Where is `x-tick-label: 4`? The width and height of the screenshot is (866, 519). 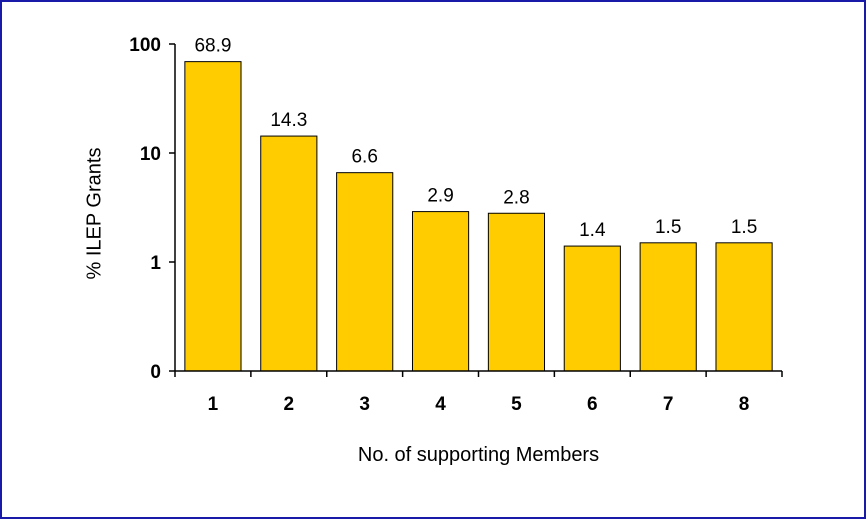 x-tick-label: 4 is located at coordinates (440, 404).